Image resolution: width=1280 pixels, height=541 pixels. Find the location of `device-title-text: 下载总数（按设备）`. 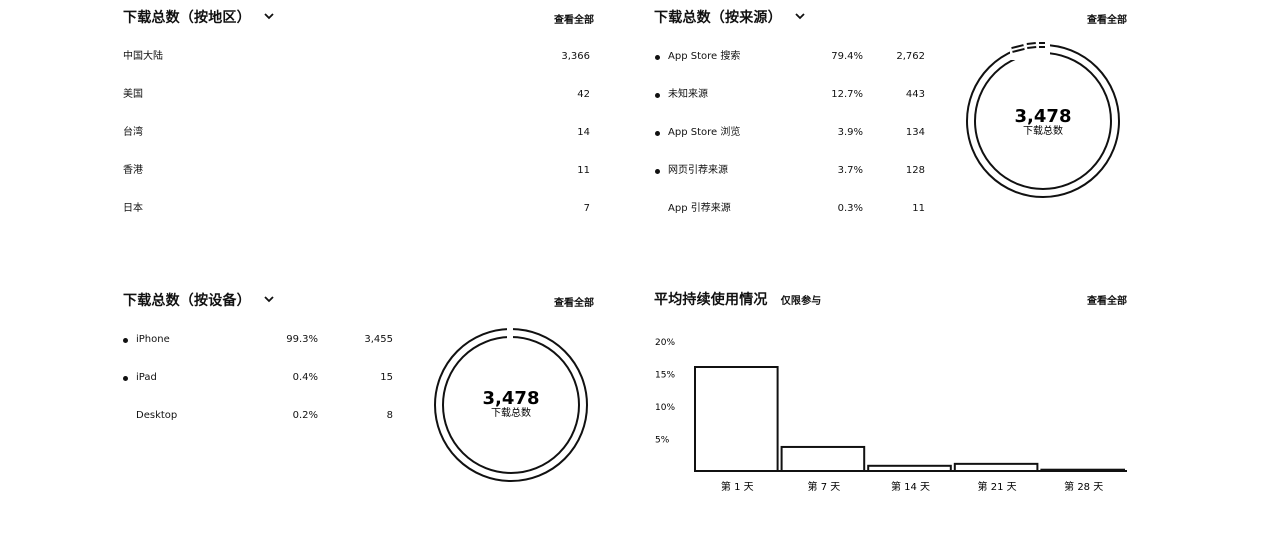

device-title-text: 下载总数（按设备） is located at coordinates (187, 301).